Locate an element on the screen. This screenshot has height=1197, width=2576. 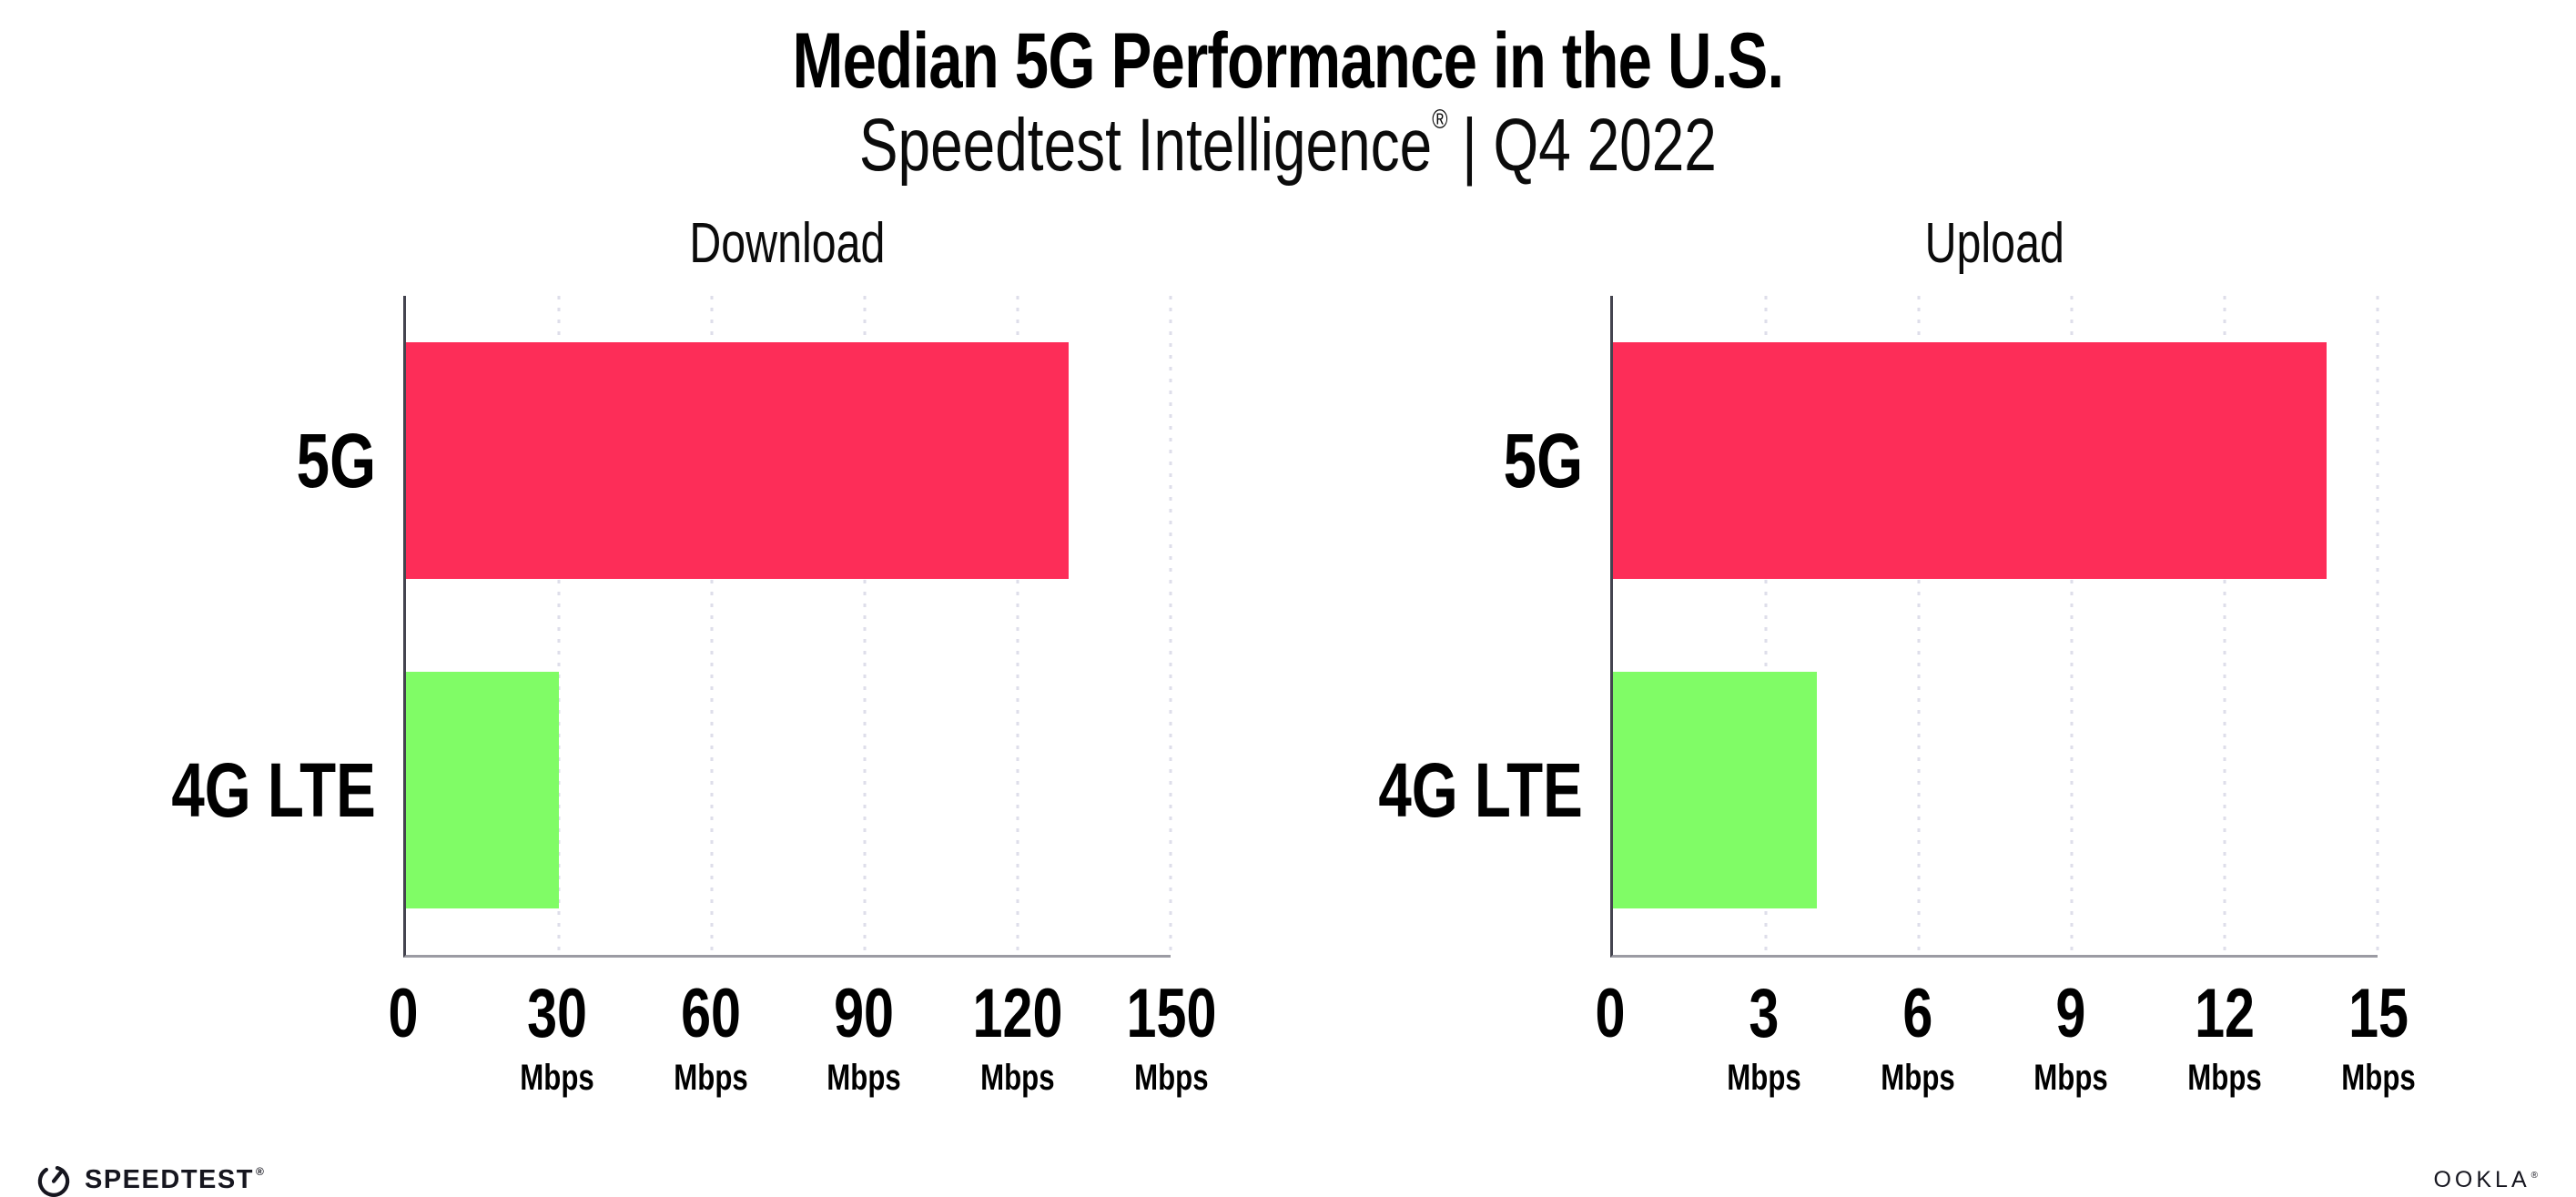
upload-chart-title: Upload is located at coordinates (1994, 244).